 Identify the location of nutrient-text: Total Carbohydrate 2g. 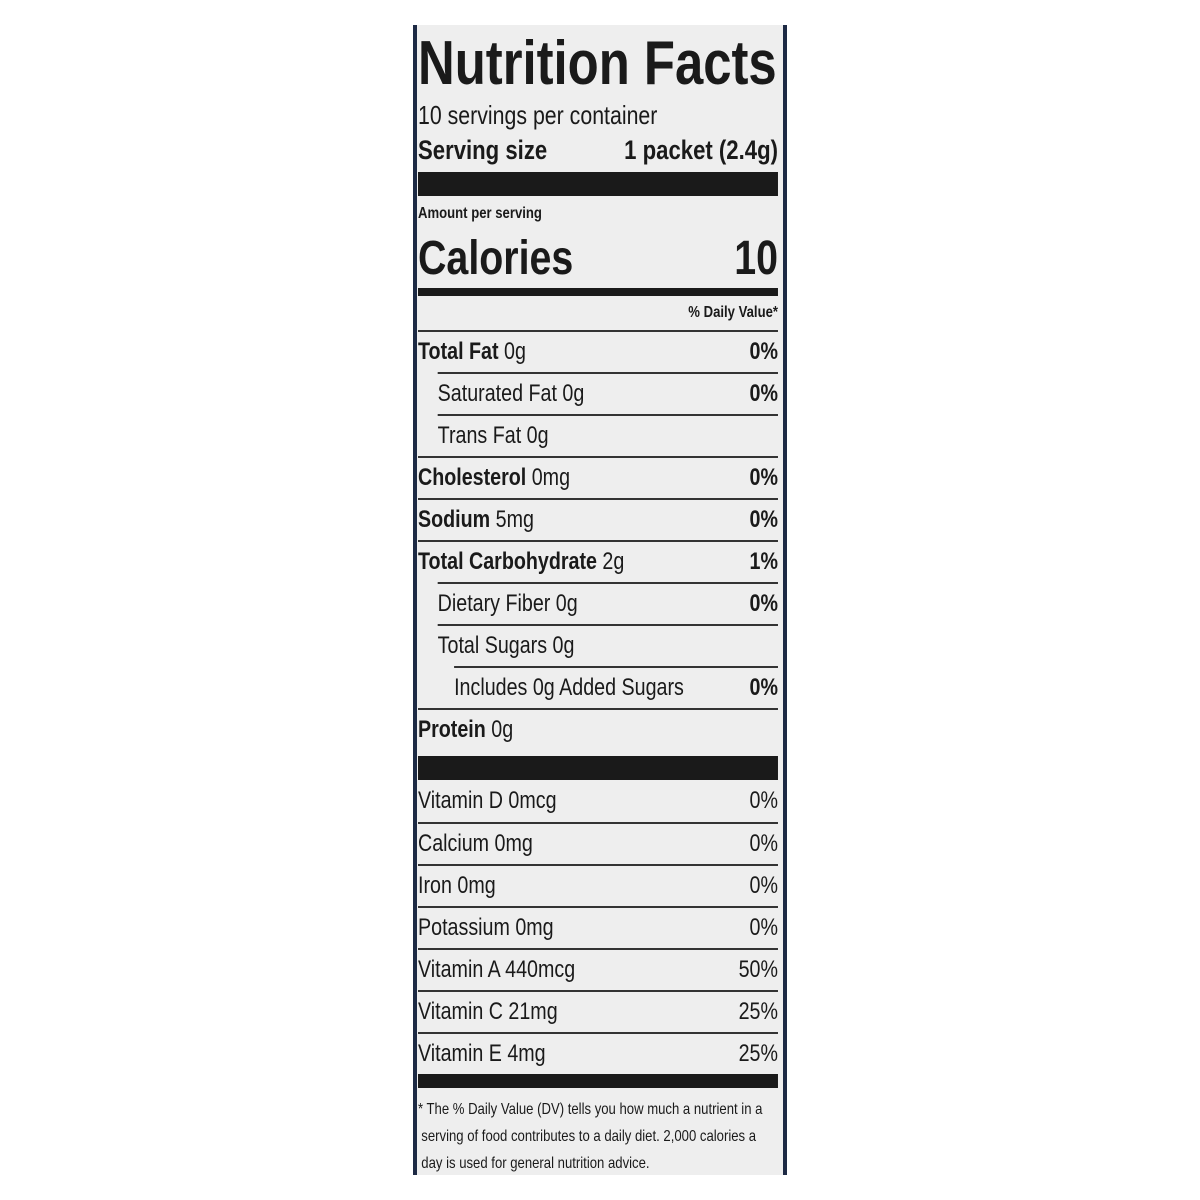
(521, 562).